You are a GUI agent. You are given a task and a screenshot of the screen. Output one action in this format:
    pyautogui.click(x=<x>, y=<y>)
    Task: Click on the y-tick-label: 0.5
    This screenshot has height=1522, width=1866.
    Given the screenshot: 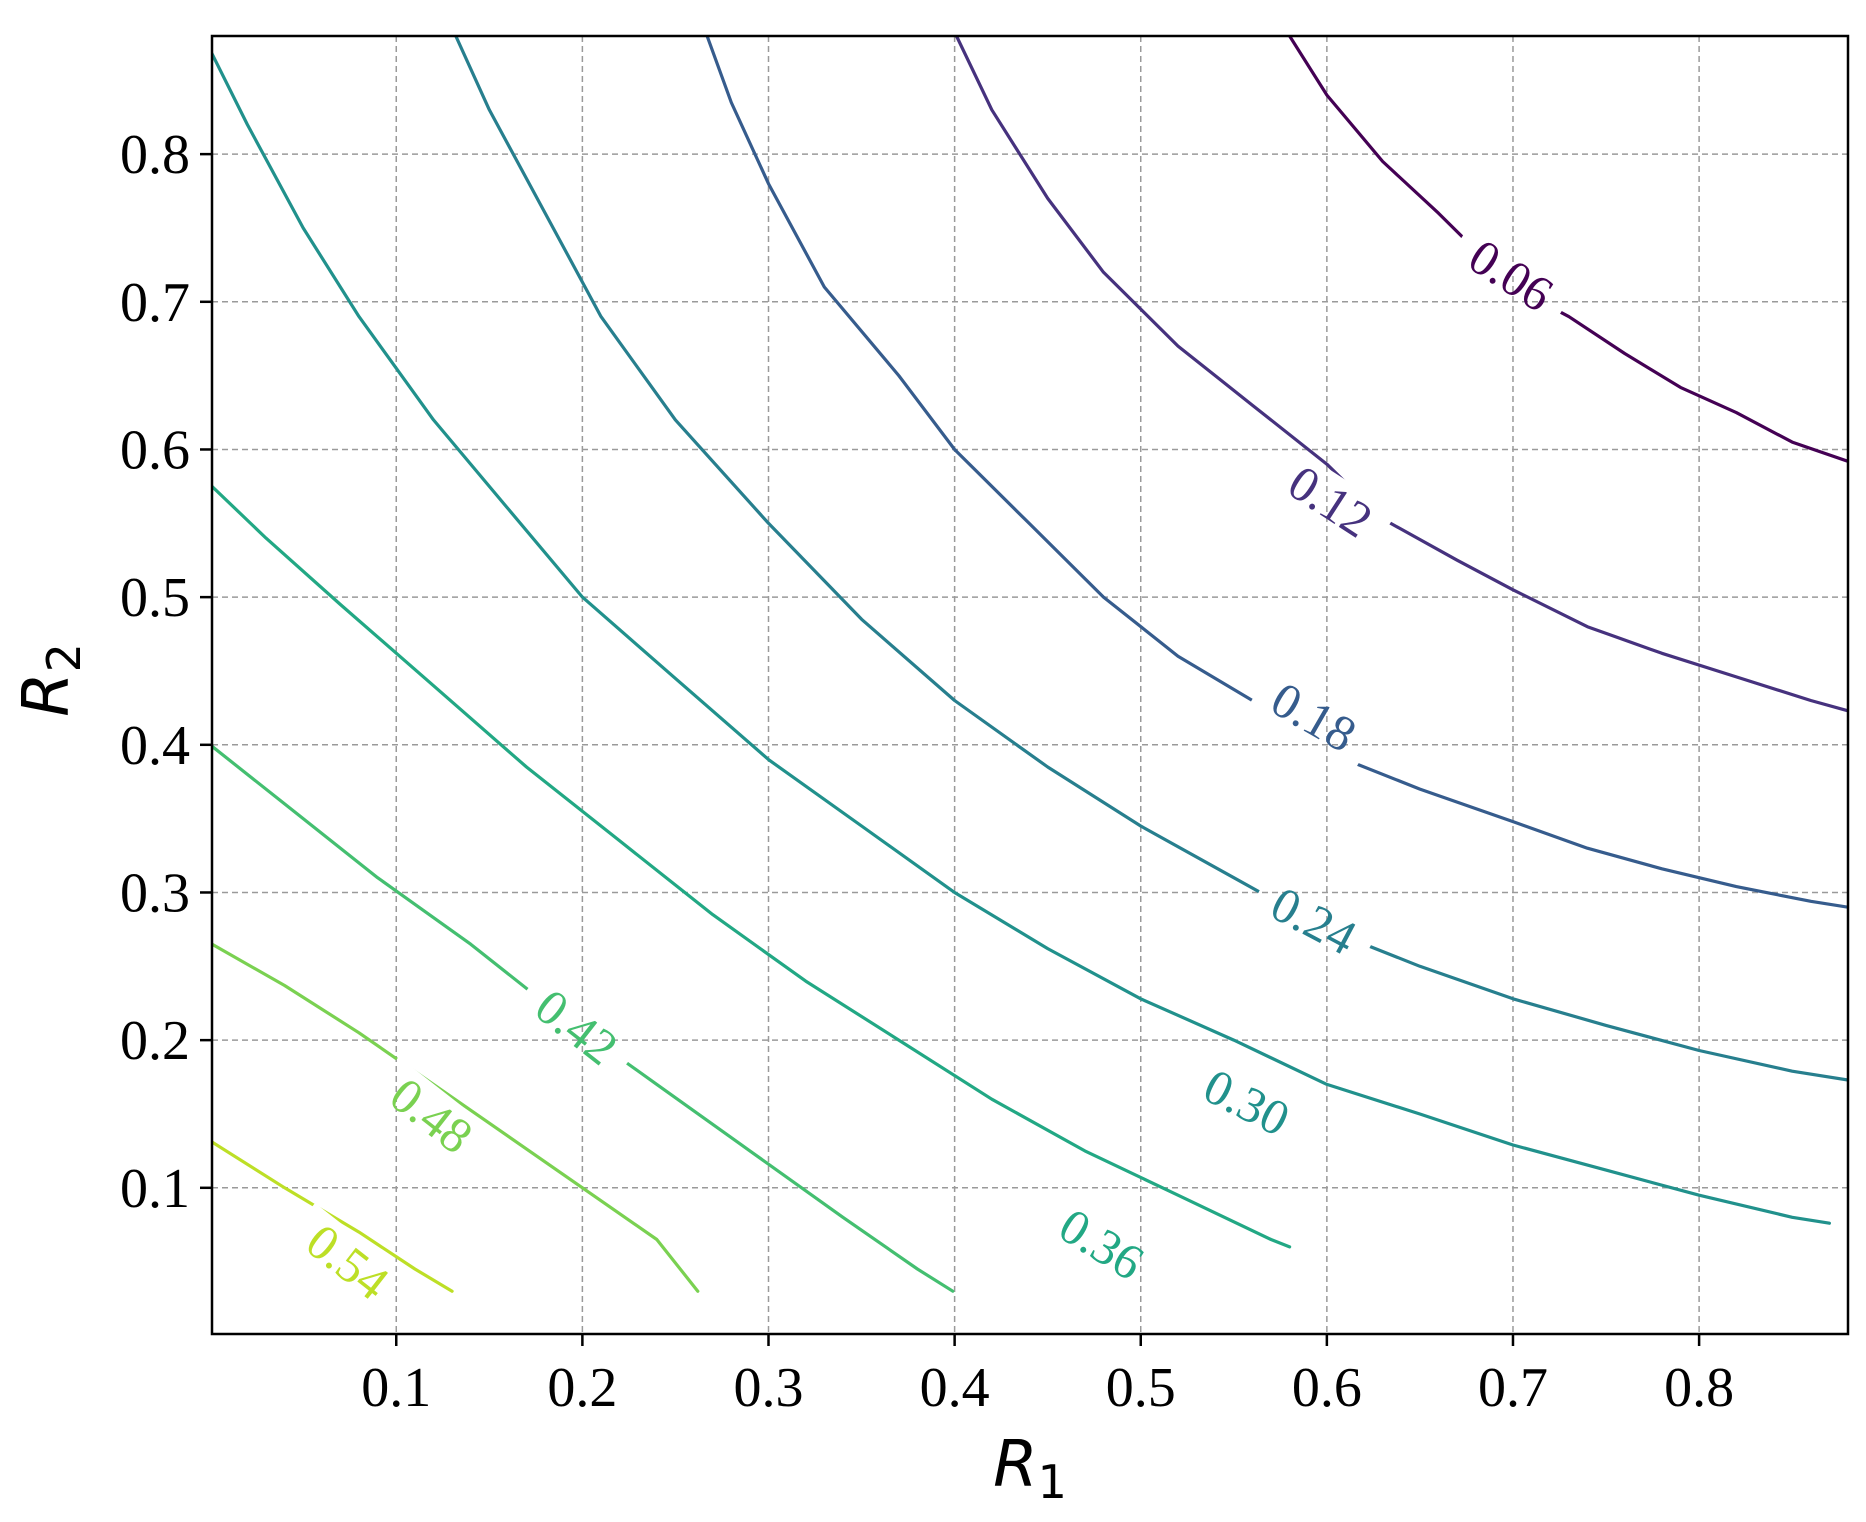 What is the action you would take?
    pyautogui.click(x=155, y=598)
    